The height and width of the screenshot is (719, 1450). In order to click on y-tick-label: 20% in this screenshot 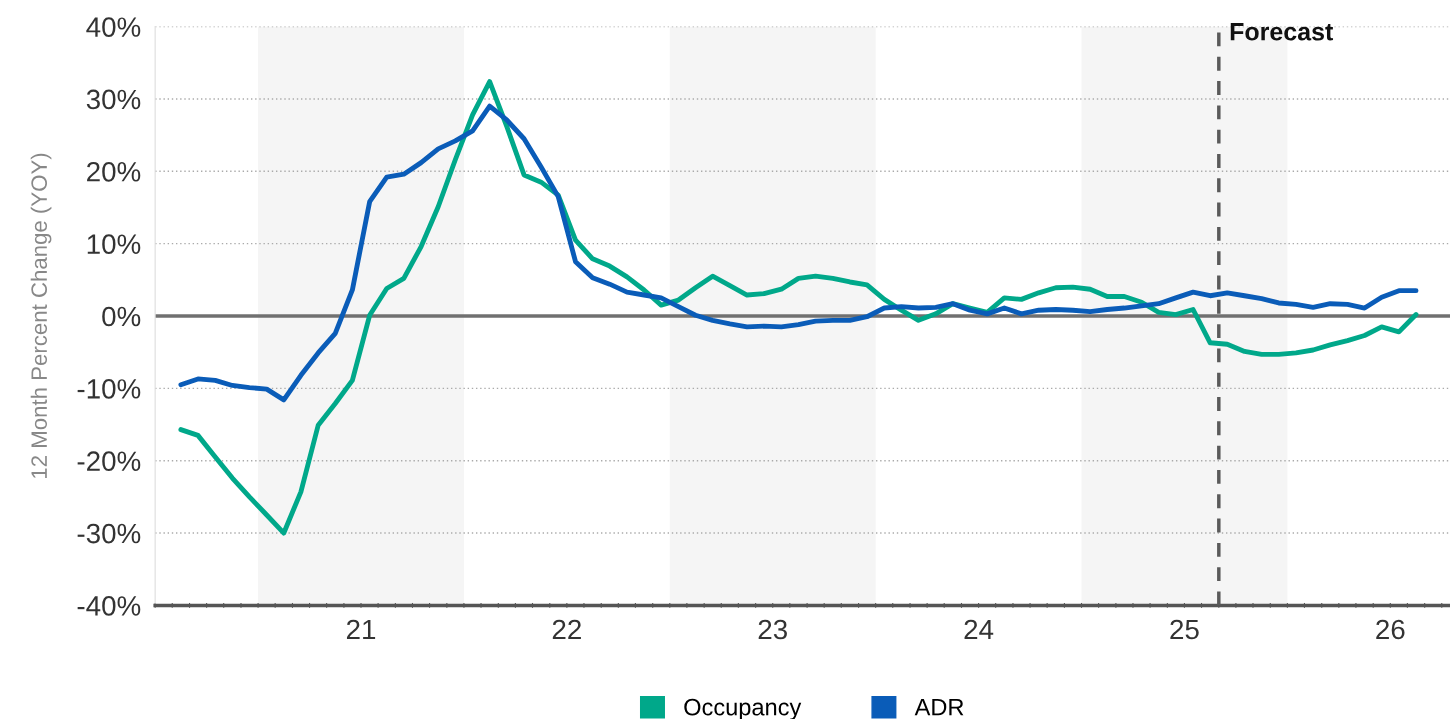, I will do `click(114, 171)`.